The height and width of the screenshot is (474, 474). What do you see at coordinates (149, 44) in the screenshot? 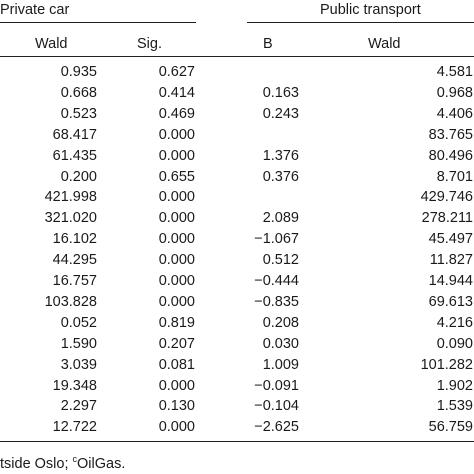
I see `col-header-sig: Sig.` at bounding box center [149, 44].